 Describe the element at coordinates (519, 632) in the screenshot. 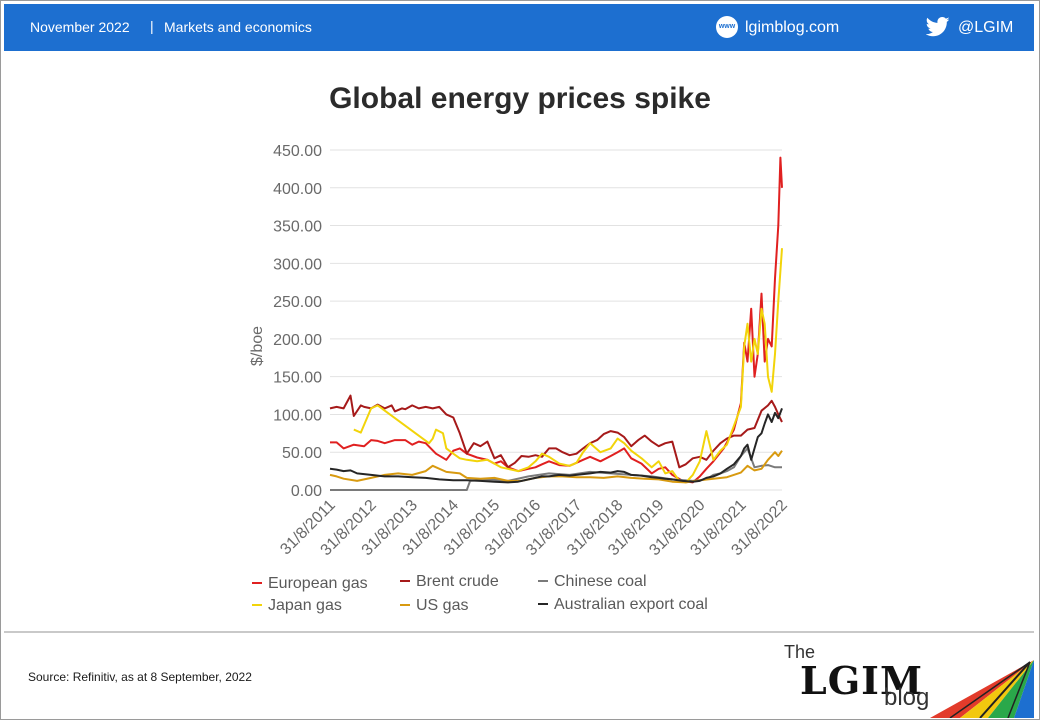

I see `footer-divider` at that location.